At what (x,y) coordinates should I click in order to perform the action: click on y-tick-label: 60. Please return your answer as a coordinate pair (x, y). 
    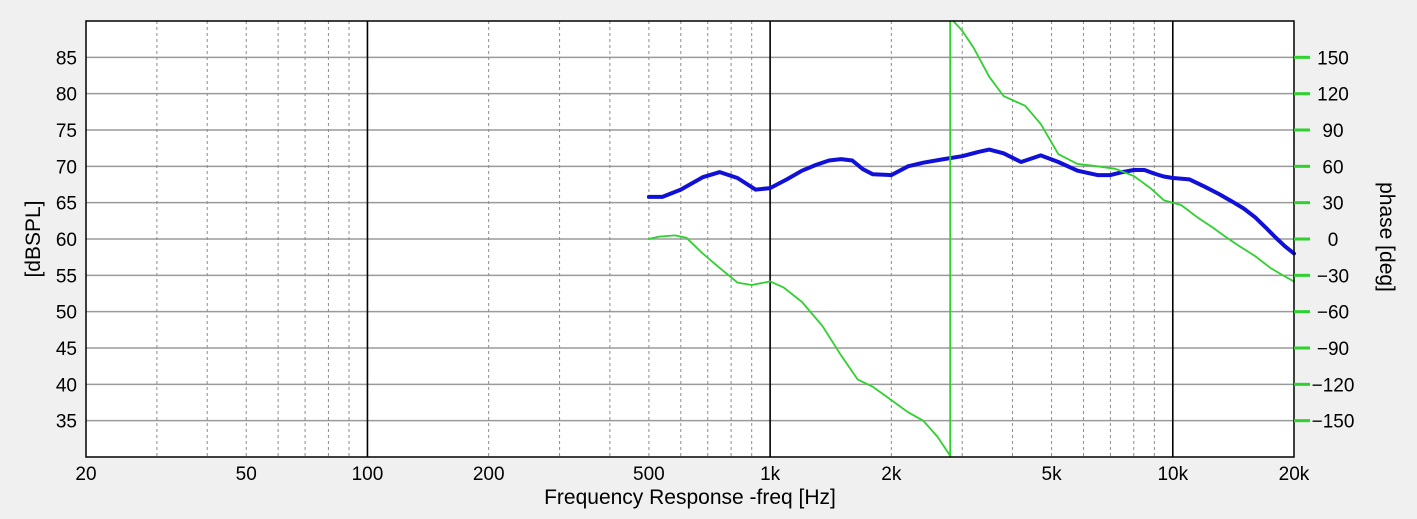
    Looking at the image, I should click on (66, 240).